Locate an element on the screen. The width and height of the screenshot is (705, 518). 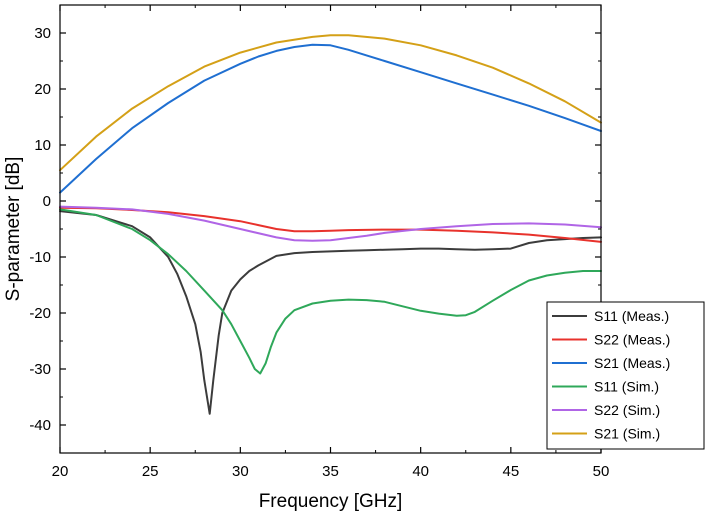
y-tick-label: 30 is located at coordinates (42, 33).